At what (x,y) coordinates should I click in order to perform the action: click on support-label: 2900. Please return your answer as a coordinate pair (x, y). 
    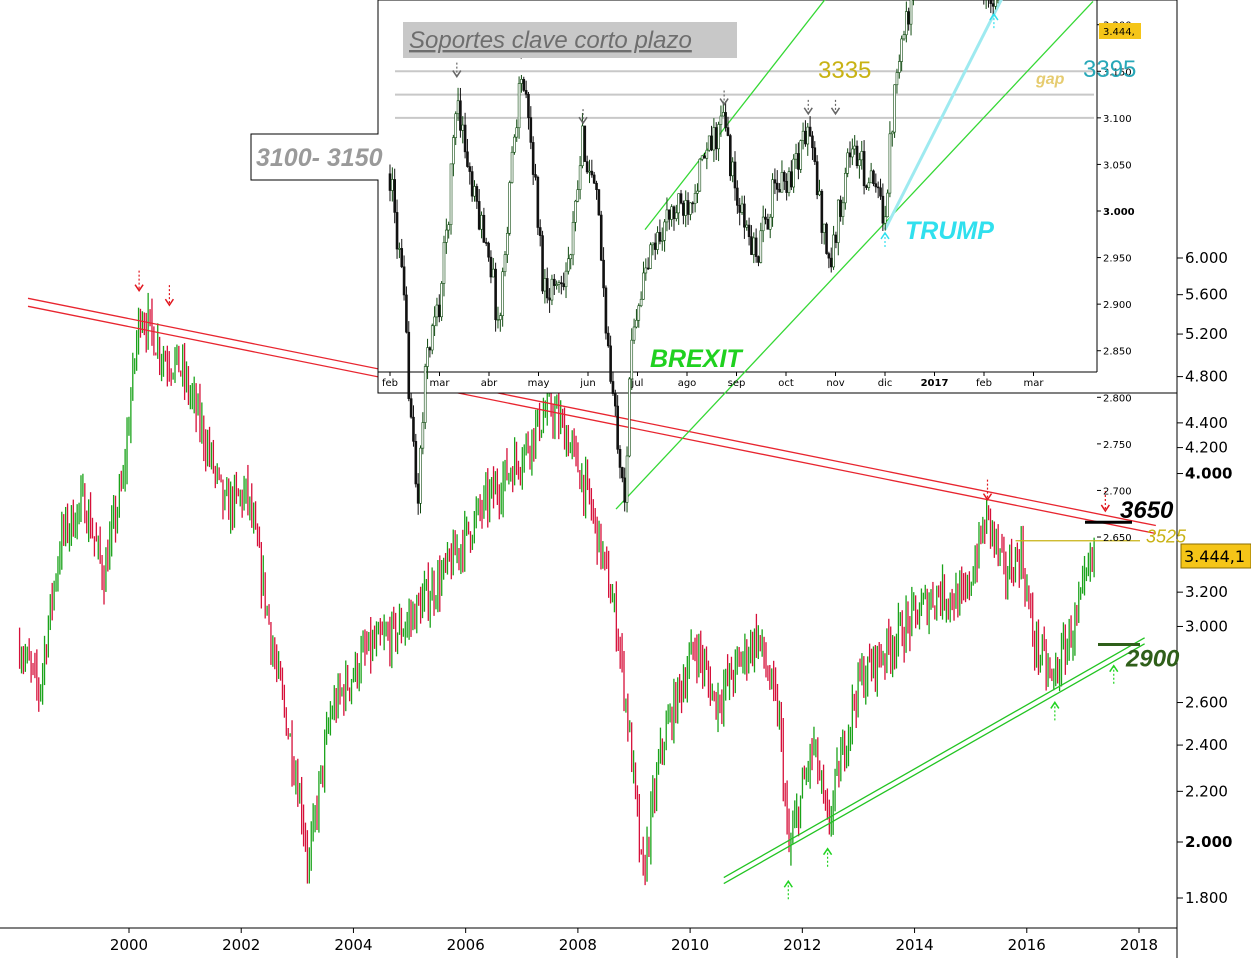
    Looking at the image, I should click on (1152, 658).